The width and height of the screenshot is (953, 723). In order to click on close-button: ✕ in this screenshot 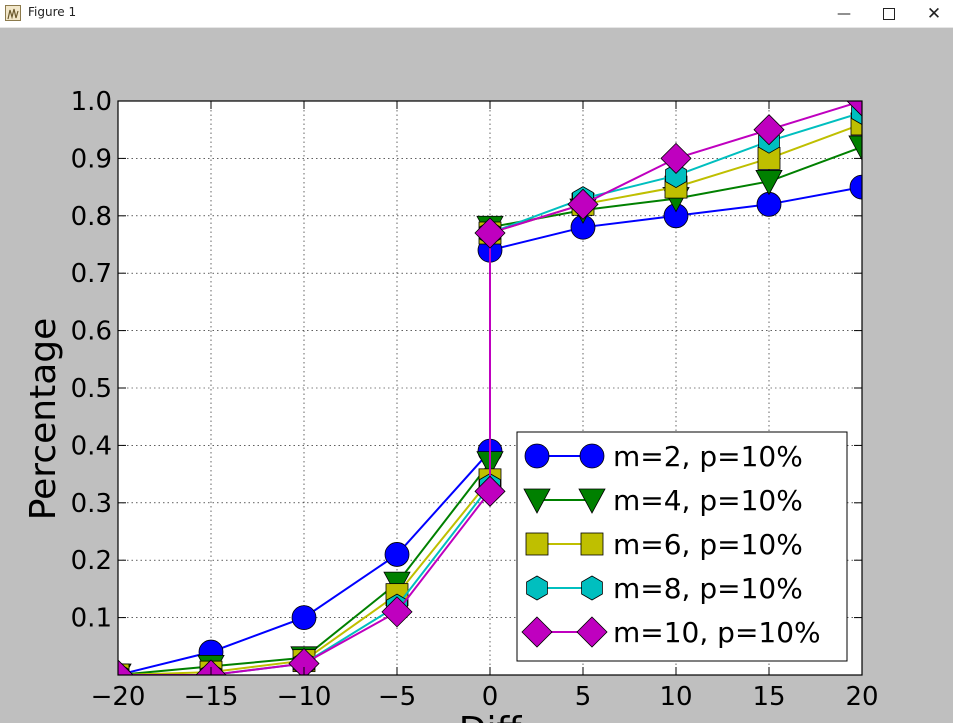, I will do `click(932, 13)`.